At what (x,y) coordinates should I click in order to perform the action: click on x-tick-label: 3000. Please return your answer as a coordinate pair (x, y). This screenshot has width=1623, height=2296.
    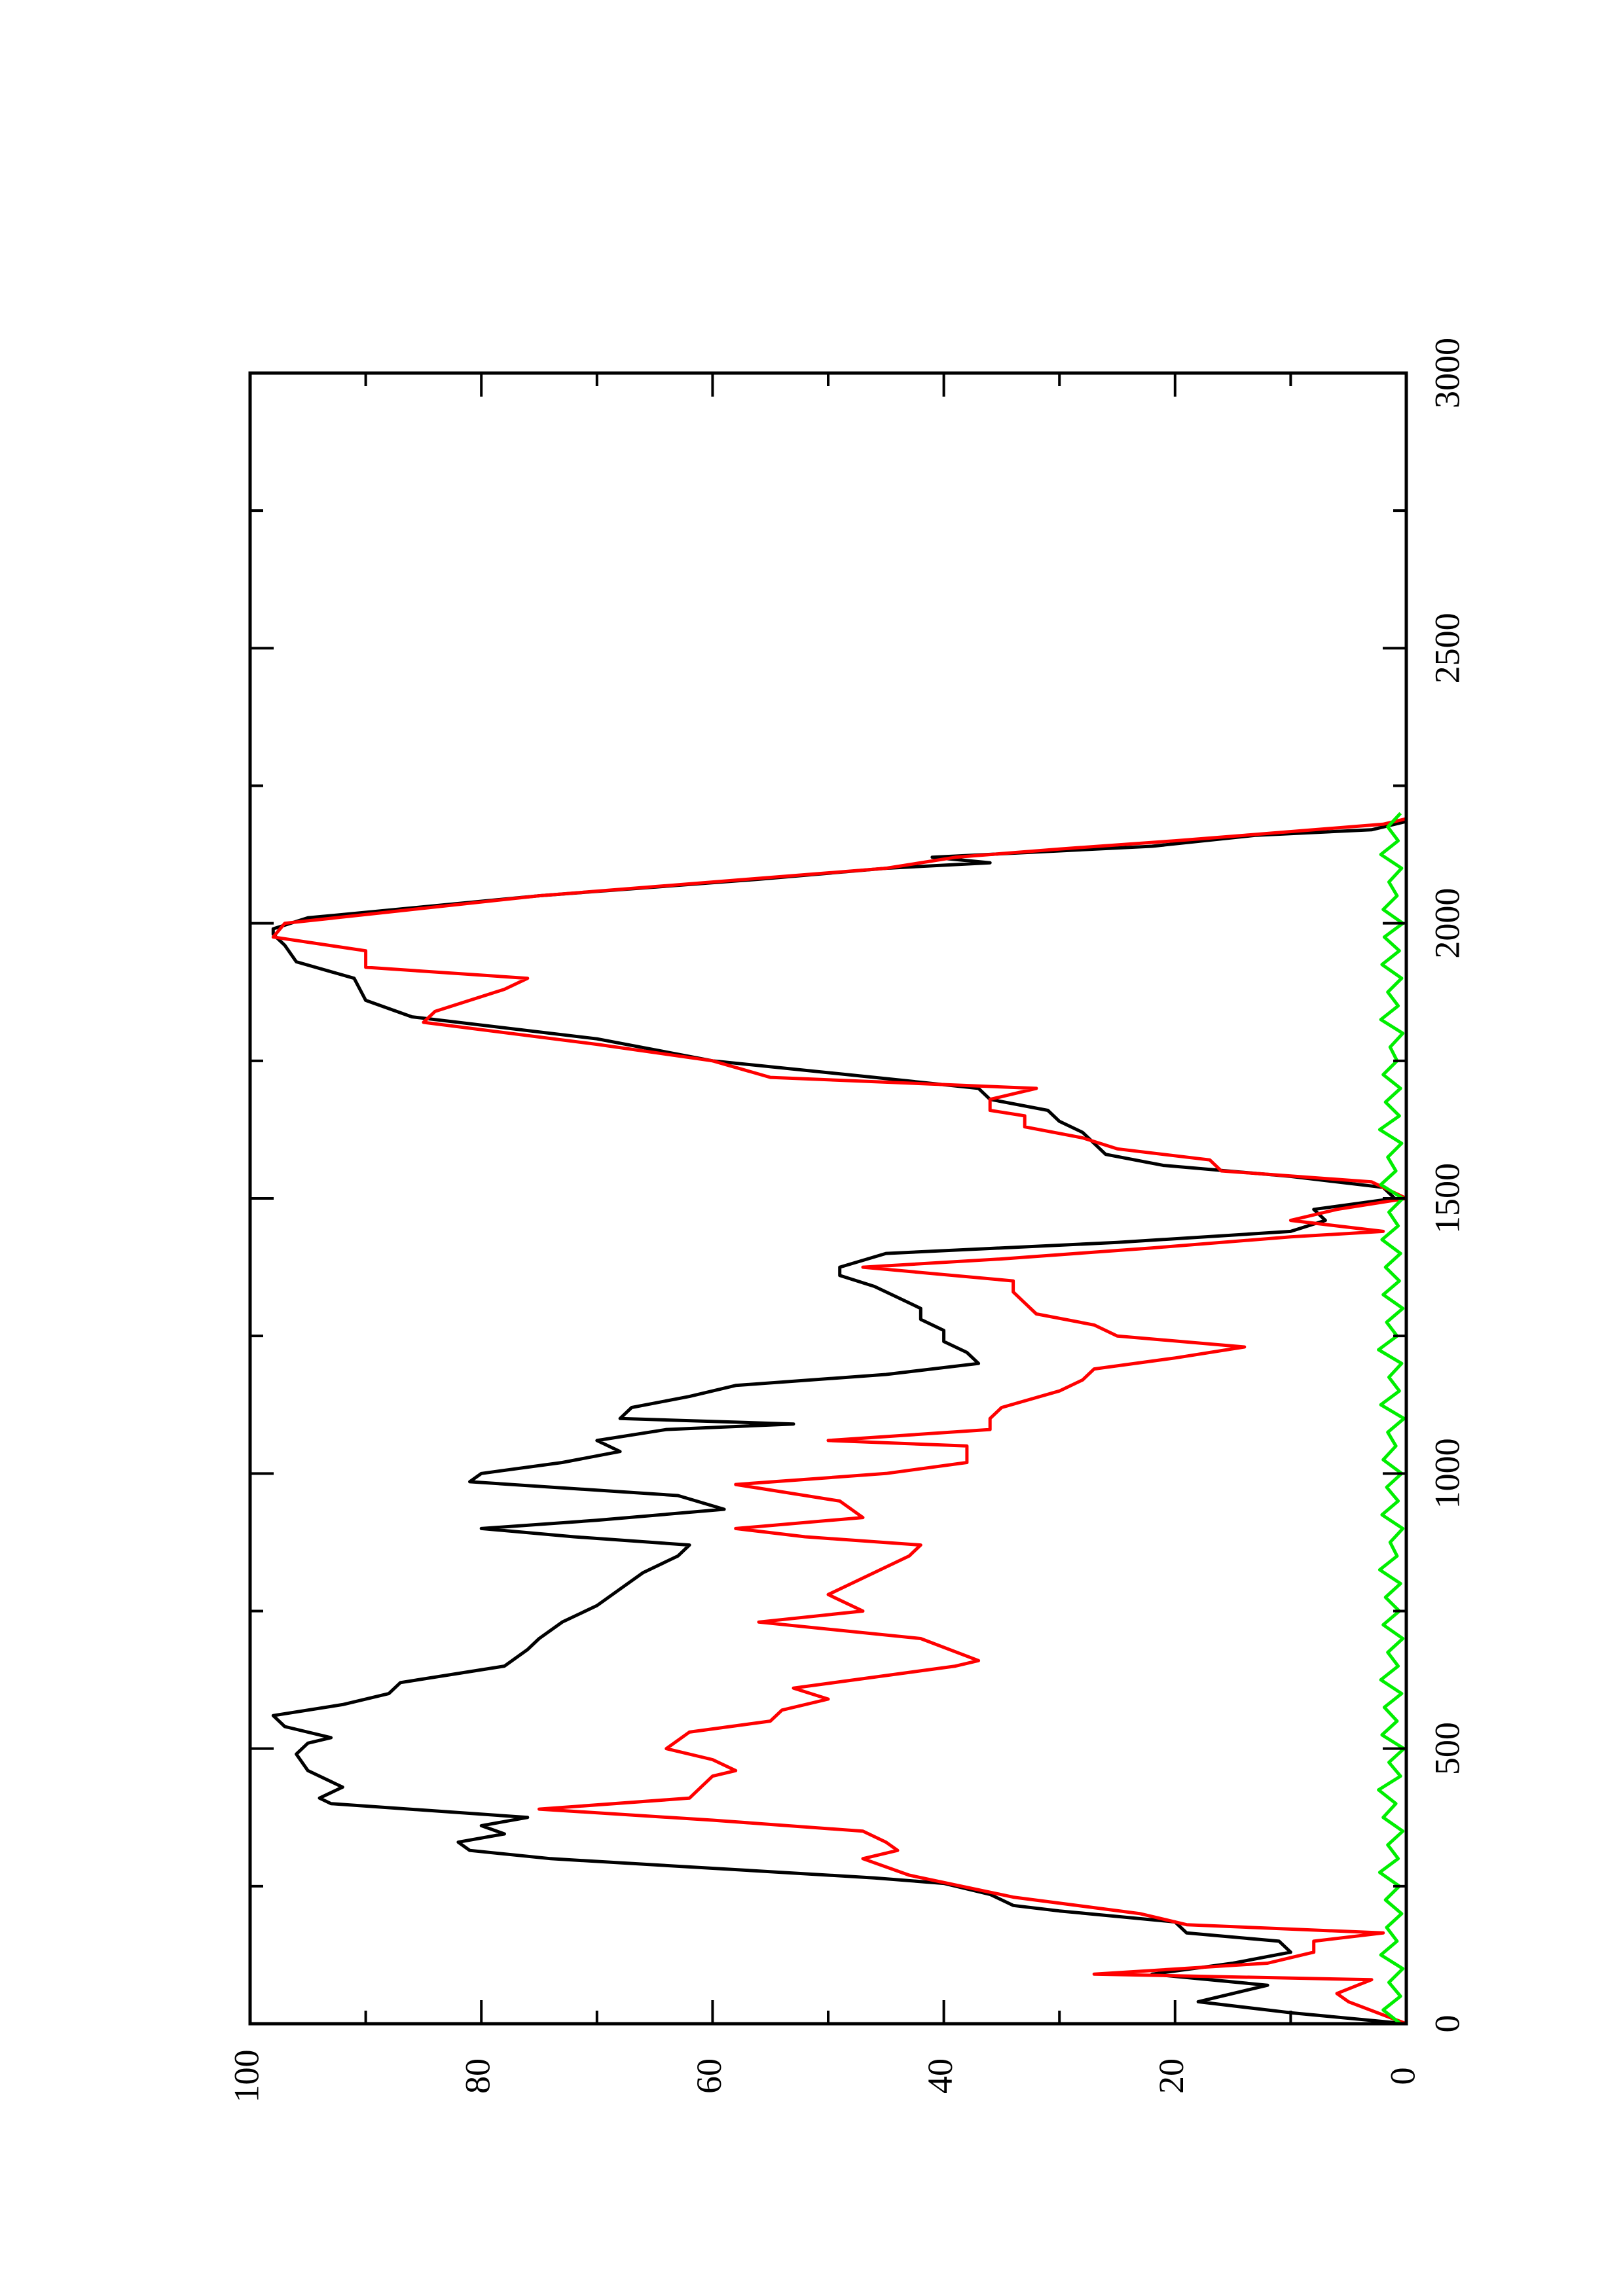
    Looking at the image, I should click on (1447, 373).